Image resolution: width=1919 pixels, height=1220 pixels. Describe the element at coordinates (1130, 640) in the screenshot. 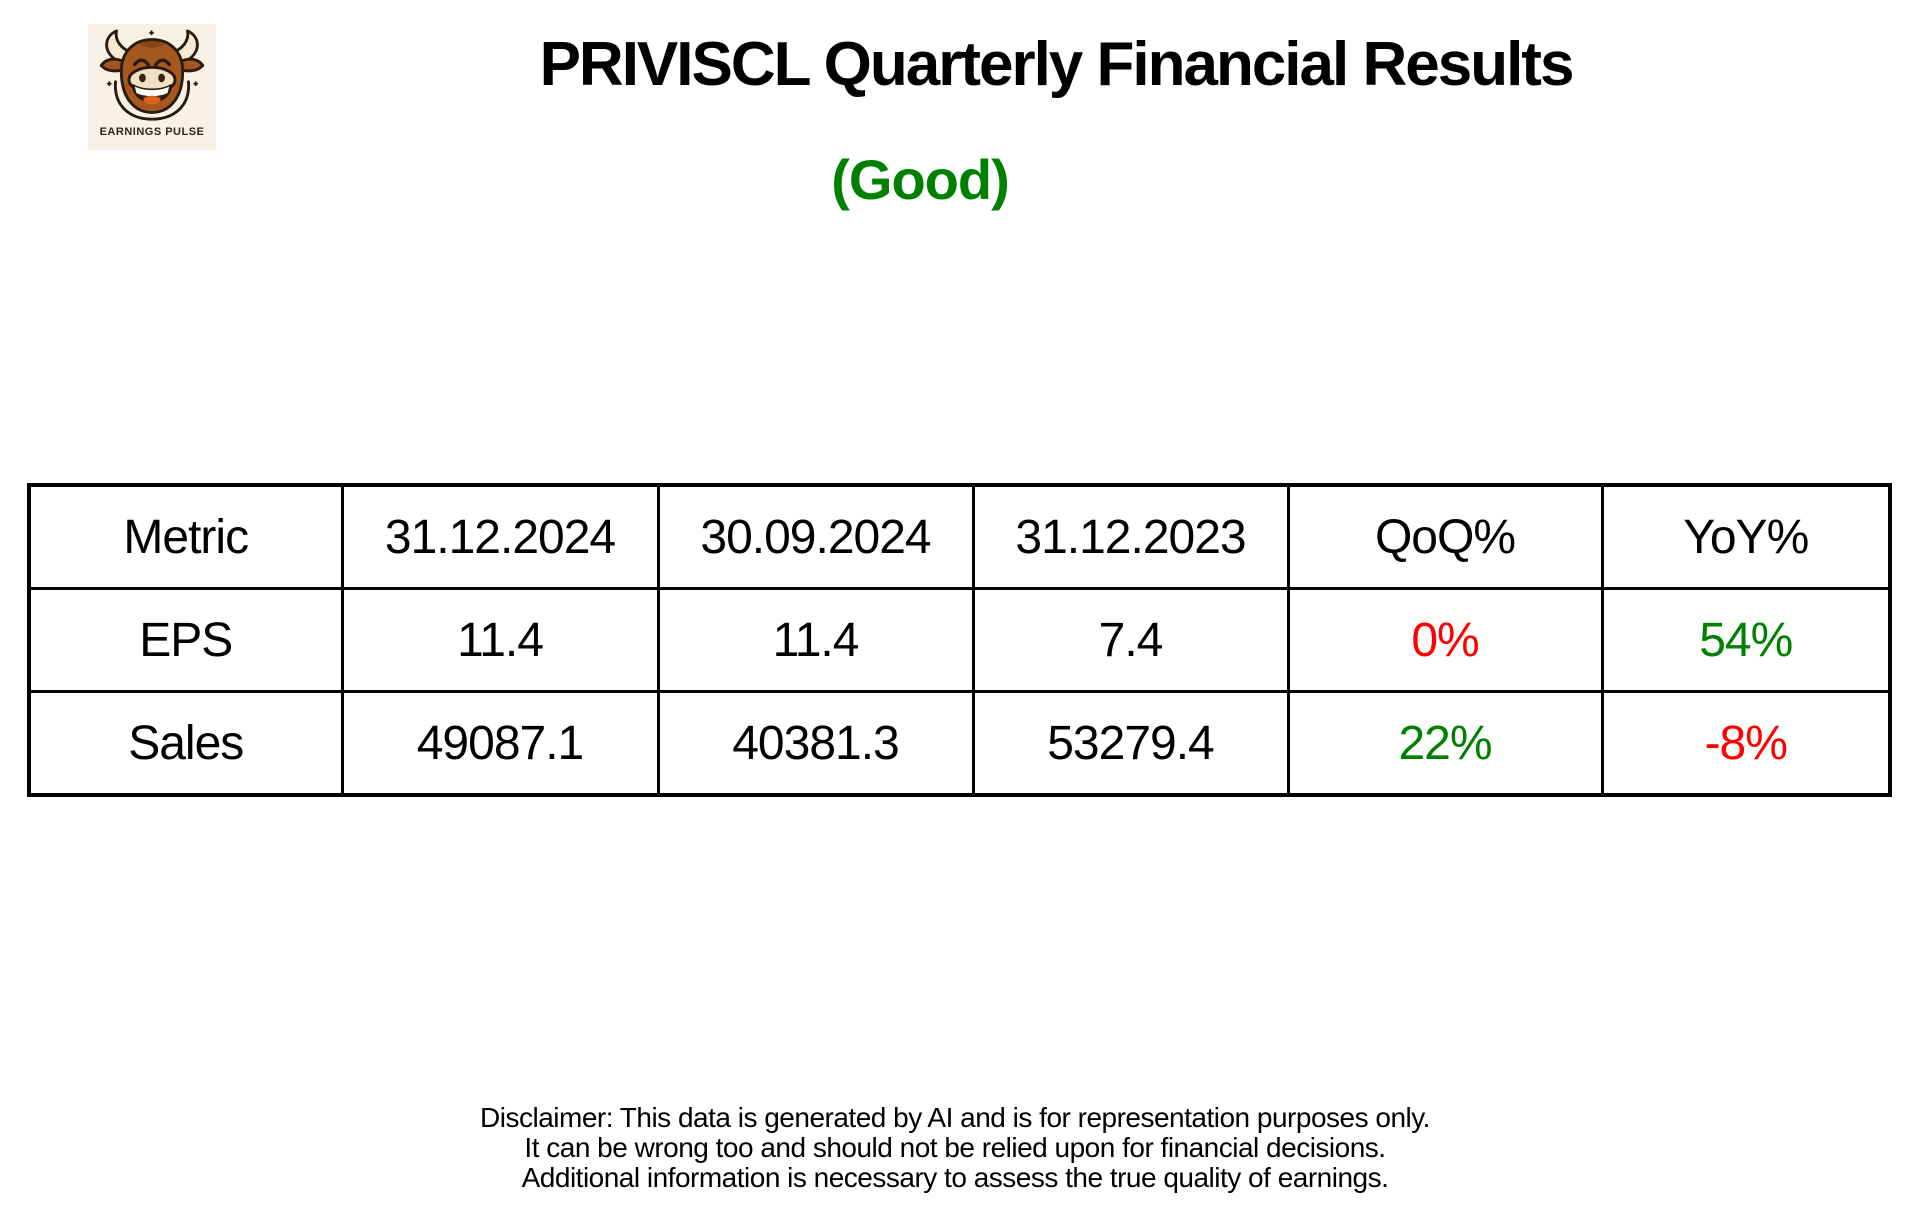

I see `value-cell: 7.4` at that location.